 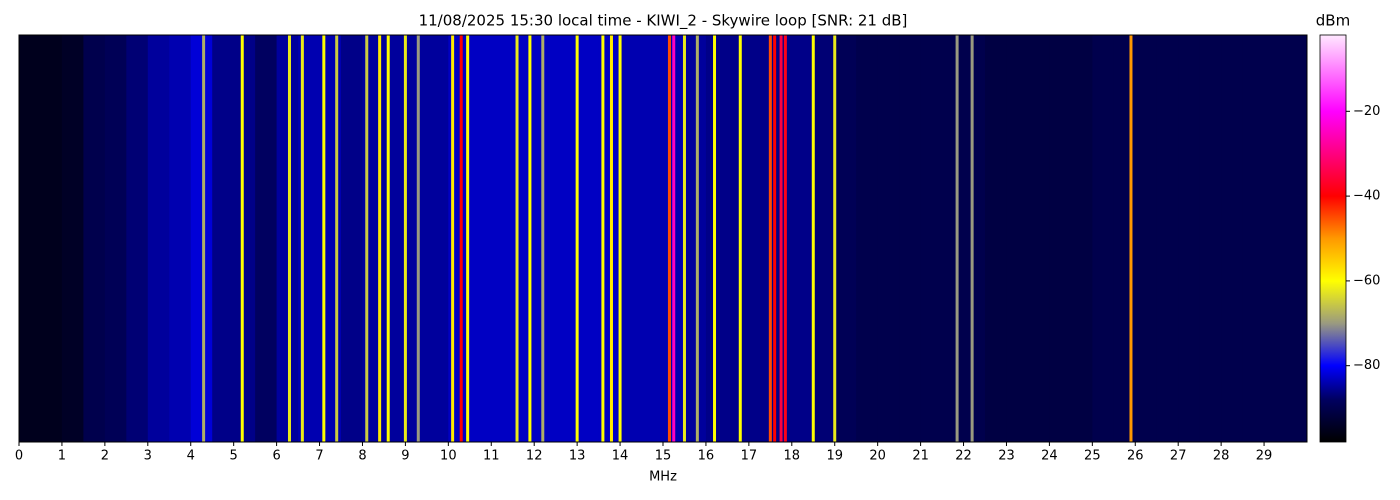 What do you see at coordinates (1333, 21) in the screenshot?
I see `colorbar-label: dBm` at bounding box center [1333, 21].